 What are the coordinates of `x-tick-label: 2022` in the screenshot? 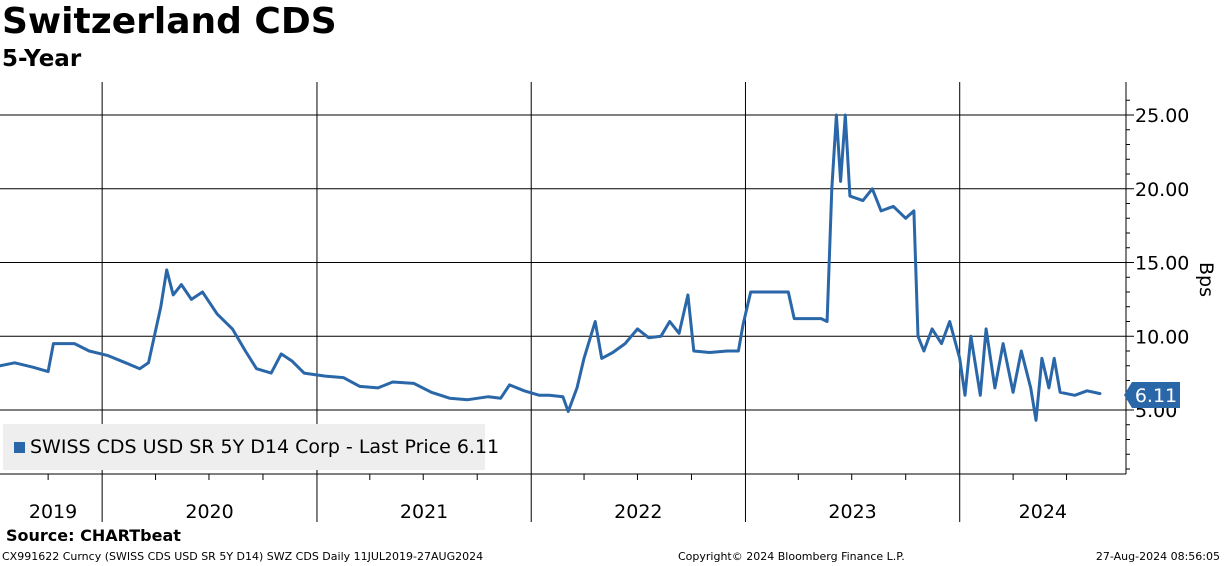 It's located at (638, 512).